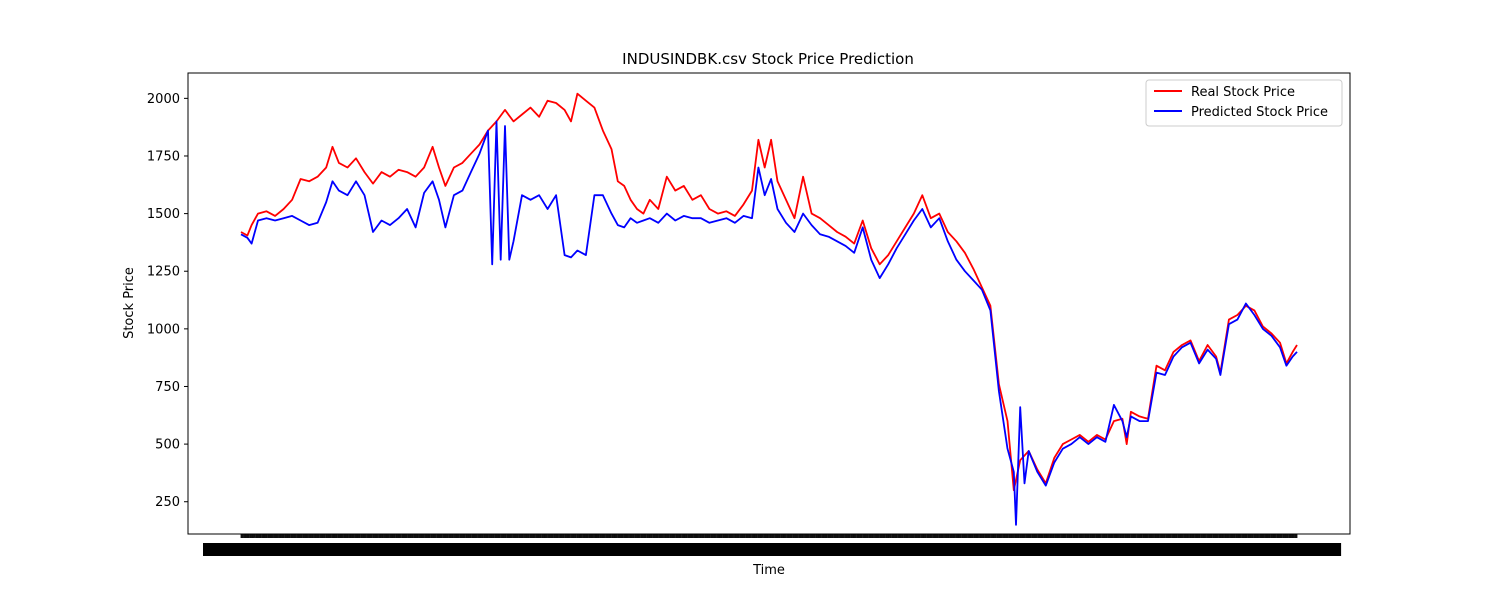  Describe the element at coordinates (129, 303) in the screenshot. I see `y-axis-label: Stock Price` at that location.